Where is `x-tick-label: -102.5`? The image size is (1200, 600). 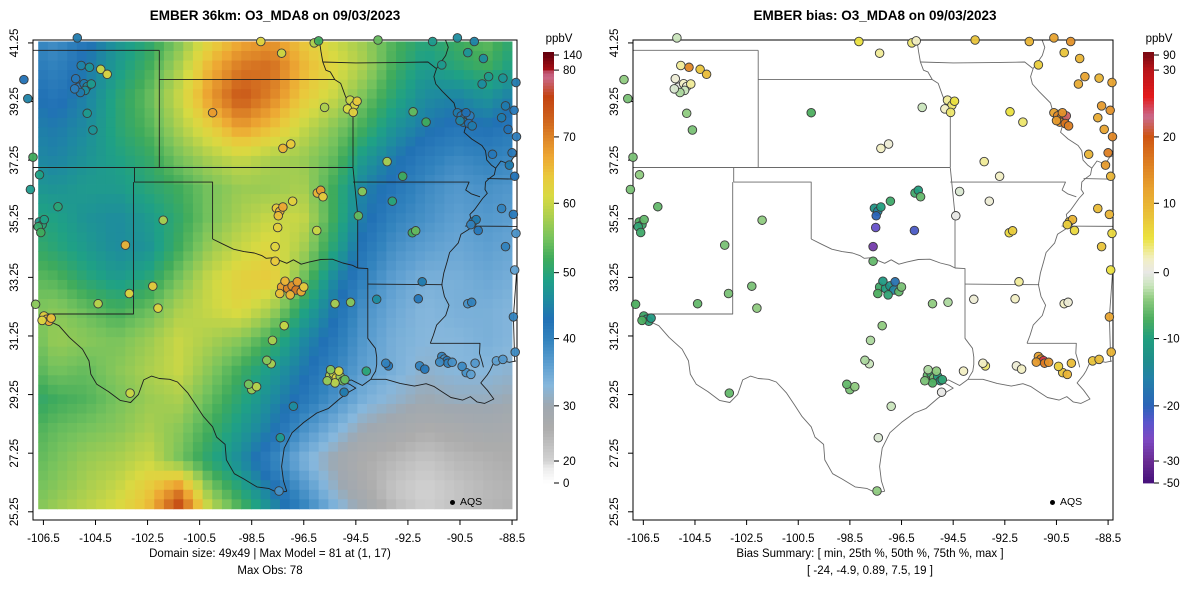 x-tick-label: -102.5 is located at coordinates (746, 539).